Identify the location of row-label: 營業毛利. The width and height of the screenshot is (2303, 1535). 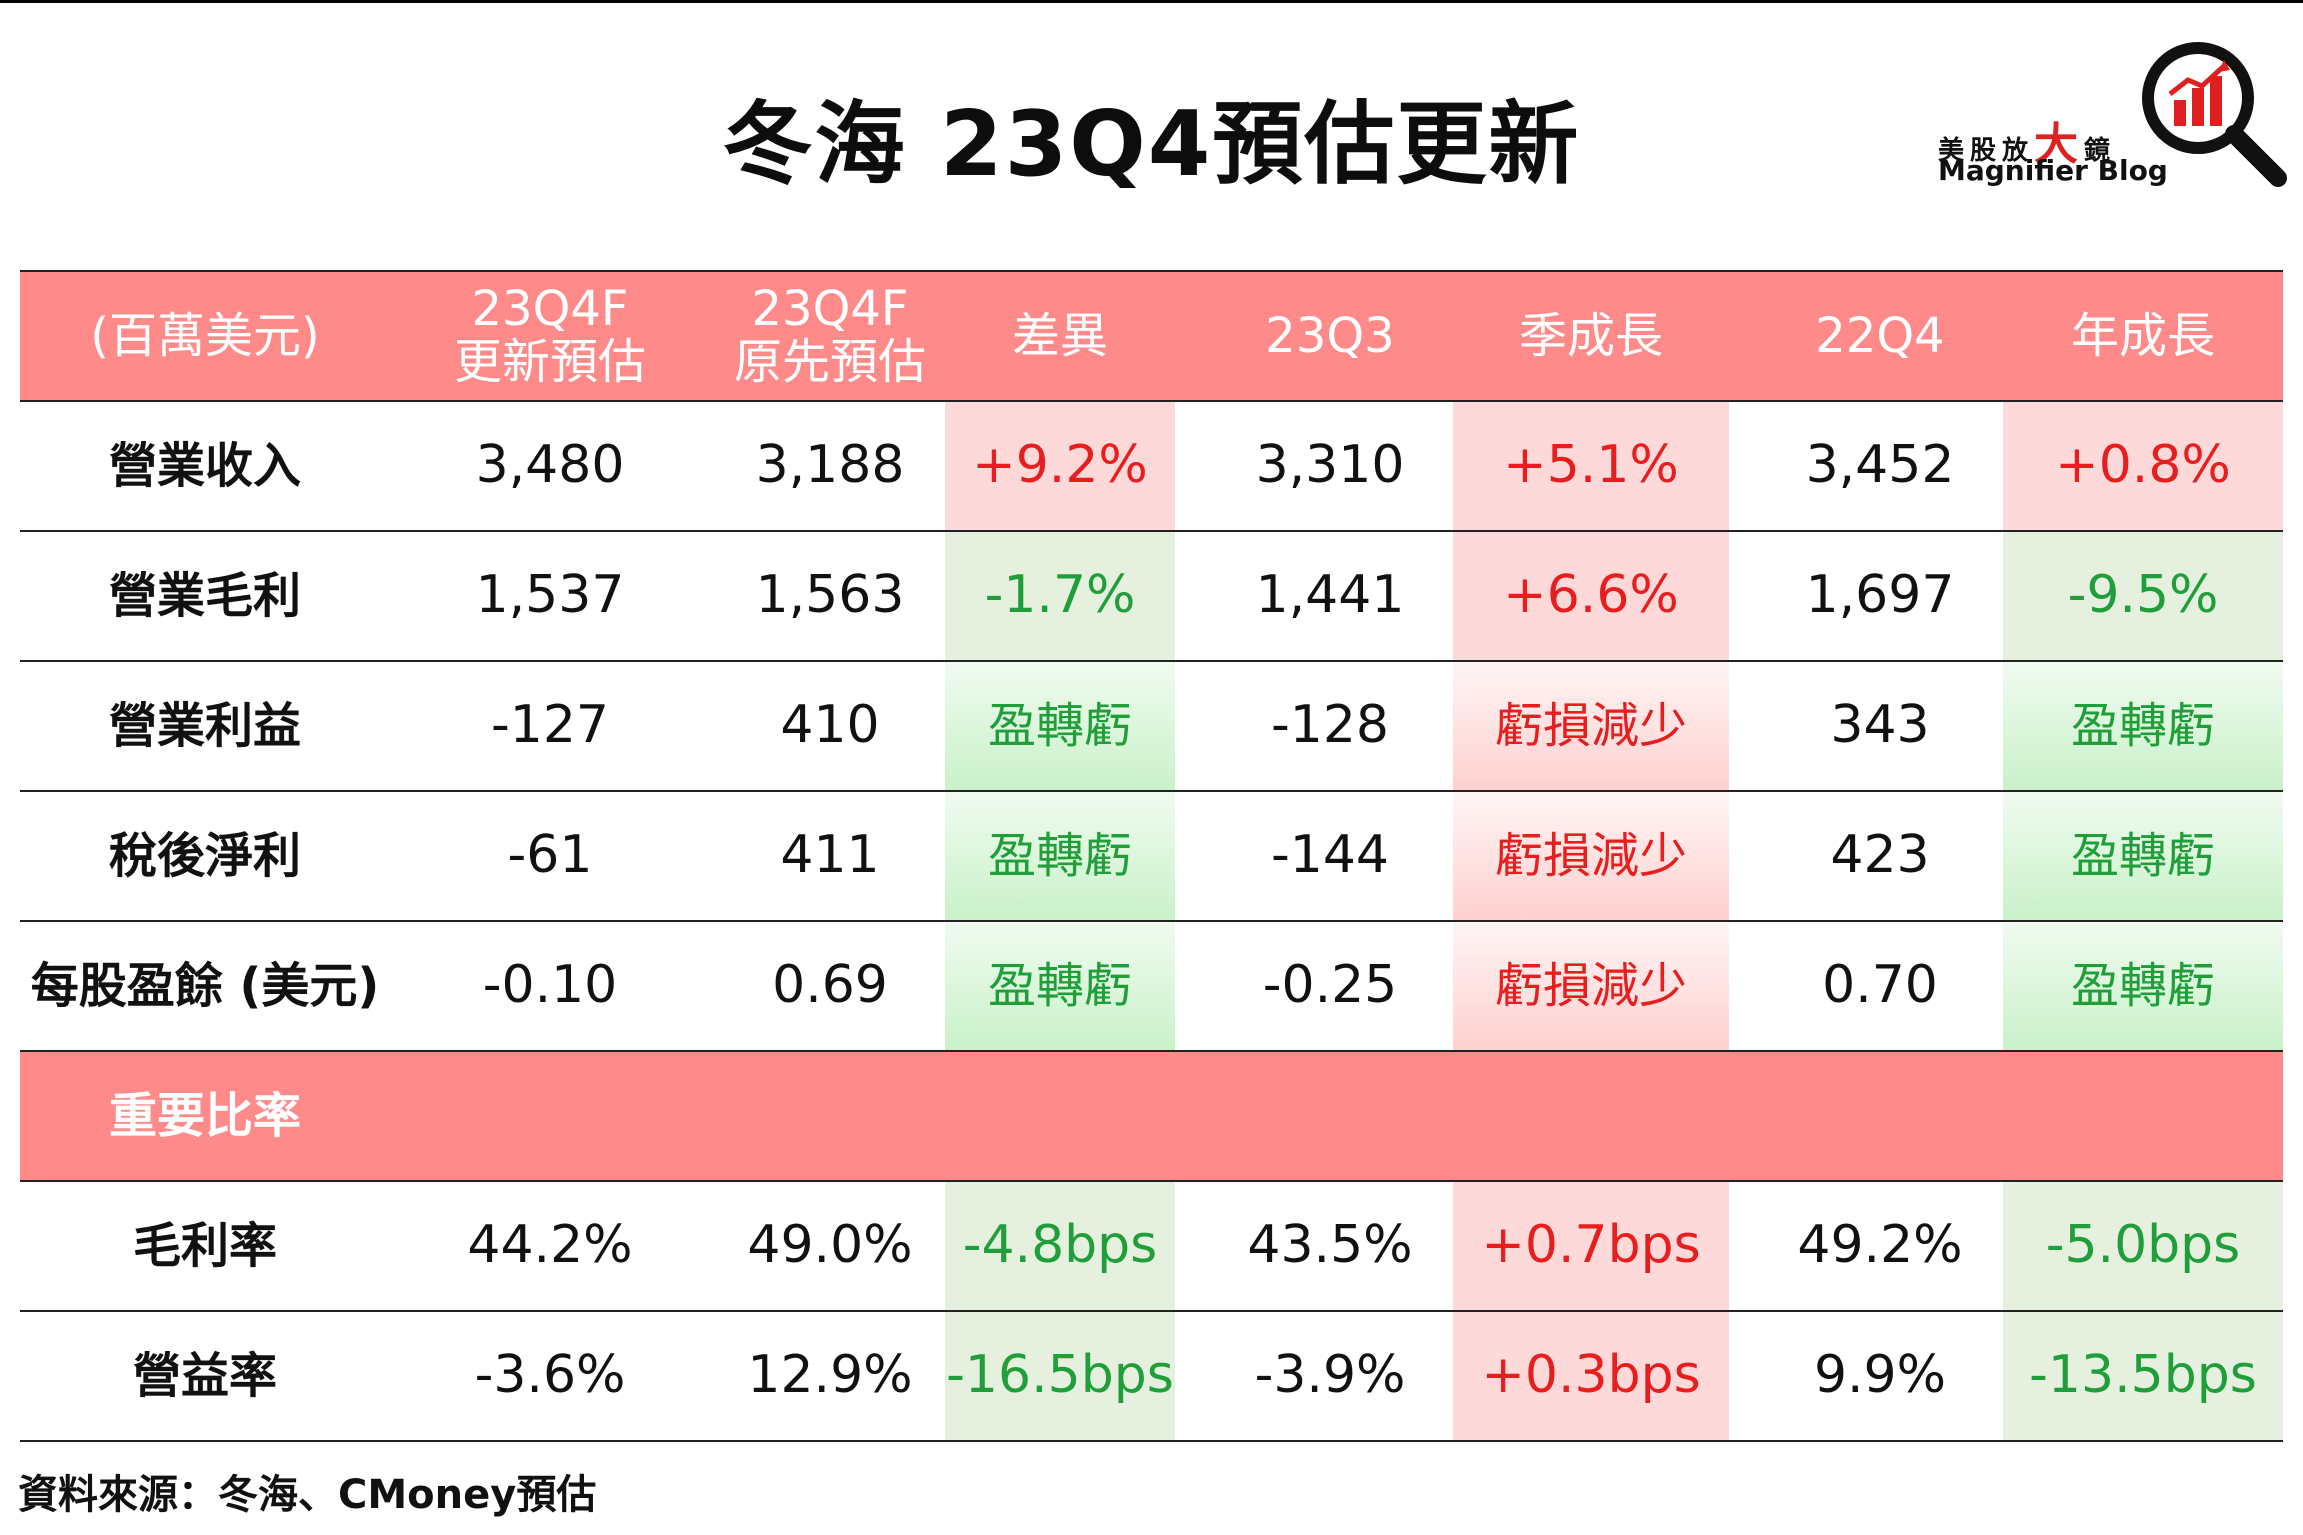
(204, 595).